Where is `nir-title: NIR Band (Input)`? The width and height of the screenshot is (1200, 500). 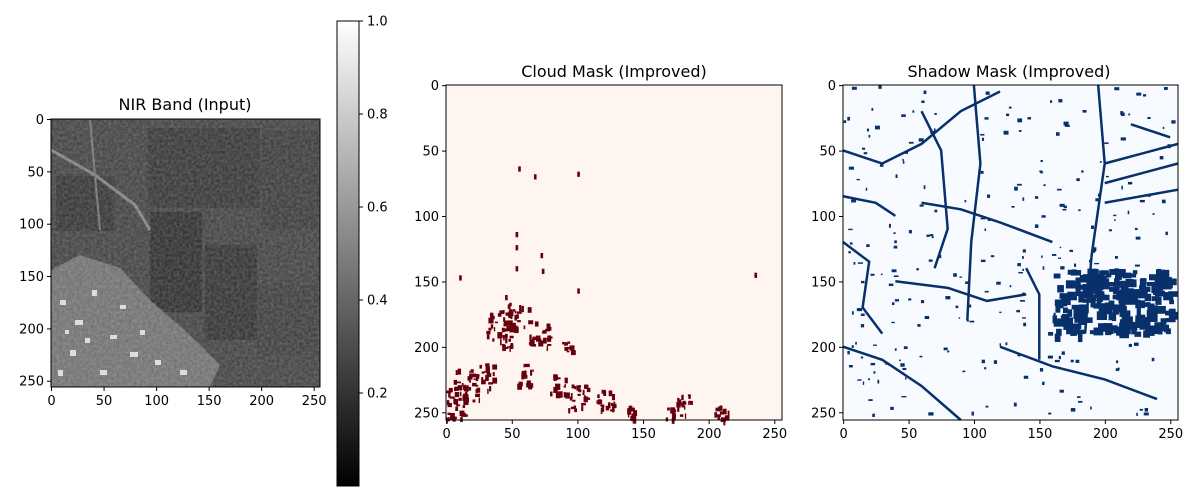 nir-title: NIR Band (Input) is located at coordinates (185, 104).